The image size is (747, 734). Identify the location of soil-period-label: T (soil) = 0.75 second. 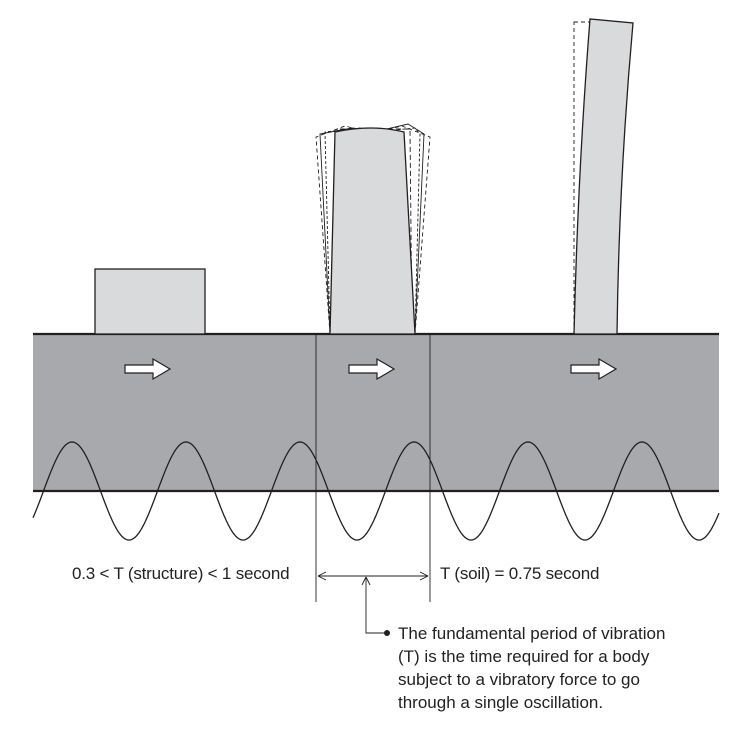
(520, 573).